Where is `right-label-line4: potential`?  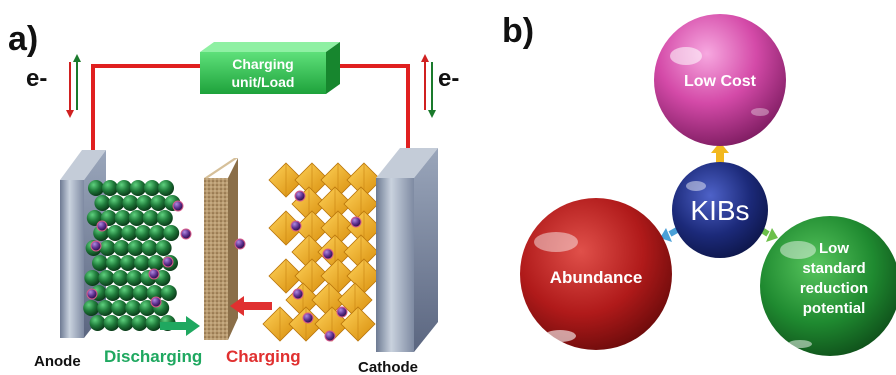 right-label-line4: potential is located at coordinates (834, 308).